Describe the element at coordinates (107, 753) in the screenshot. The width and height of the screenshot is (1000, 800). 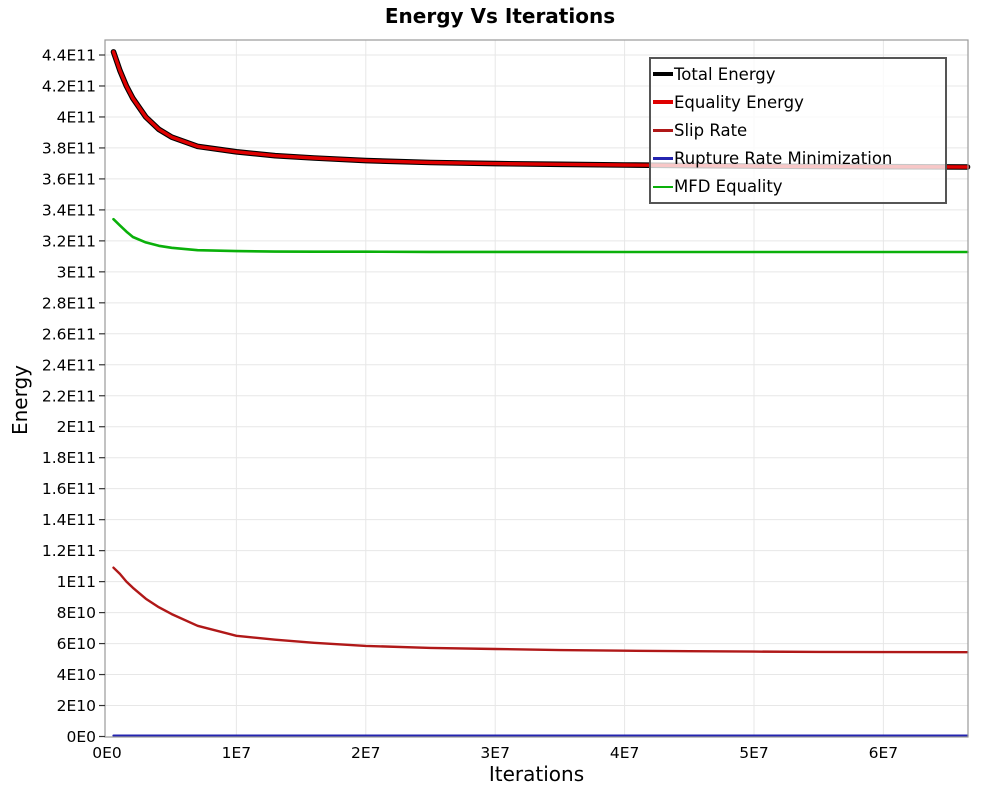
I see `x-tick-label: 0E0` at that location.